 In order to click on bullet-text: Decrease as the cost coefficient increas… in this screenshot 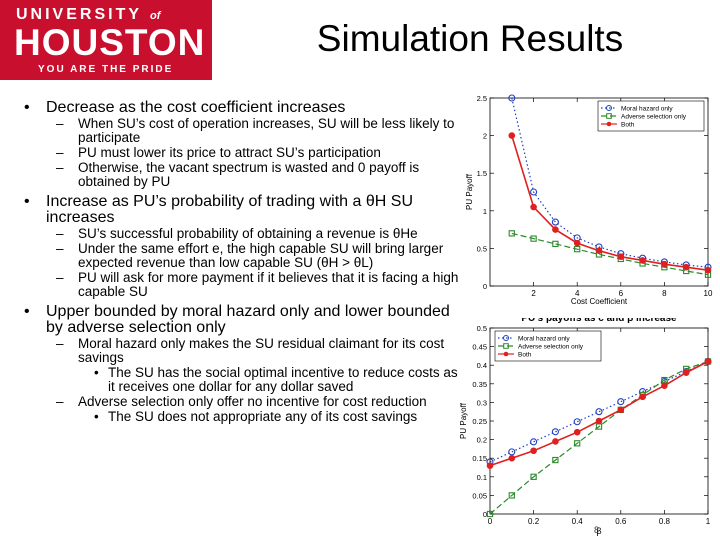, I will do `click(196, 107)`.